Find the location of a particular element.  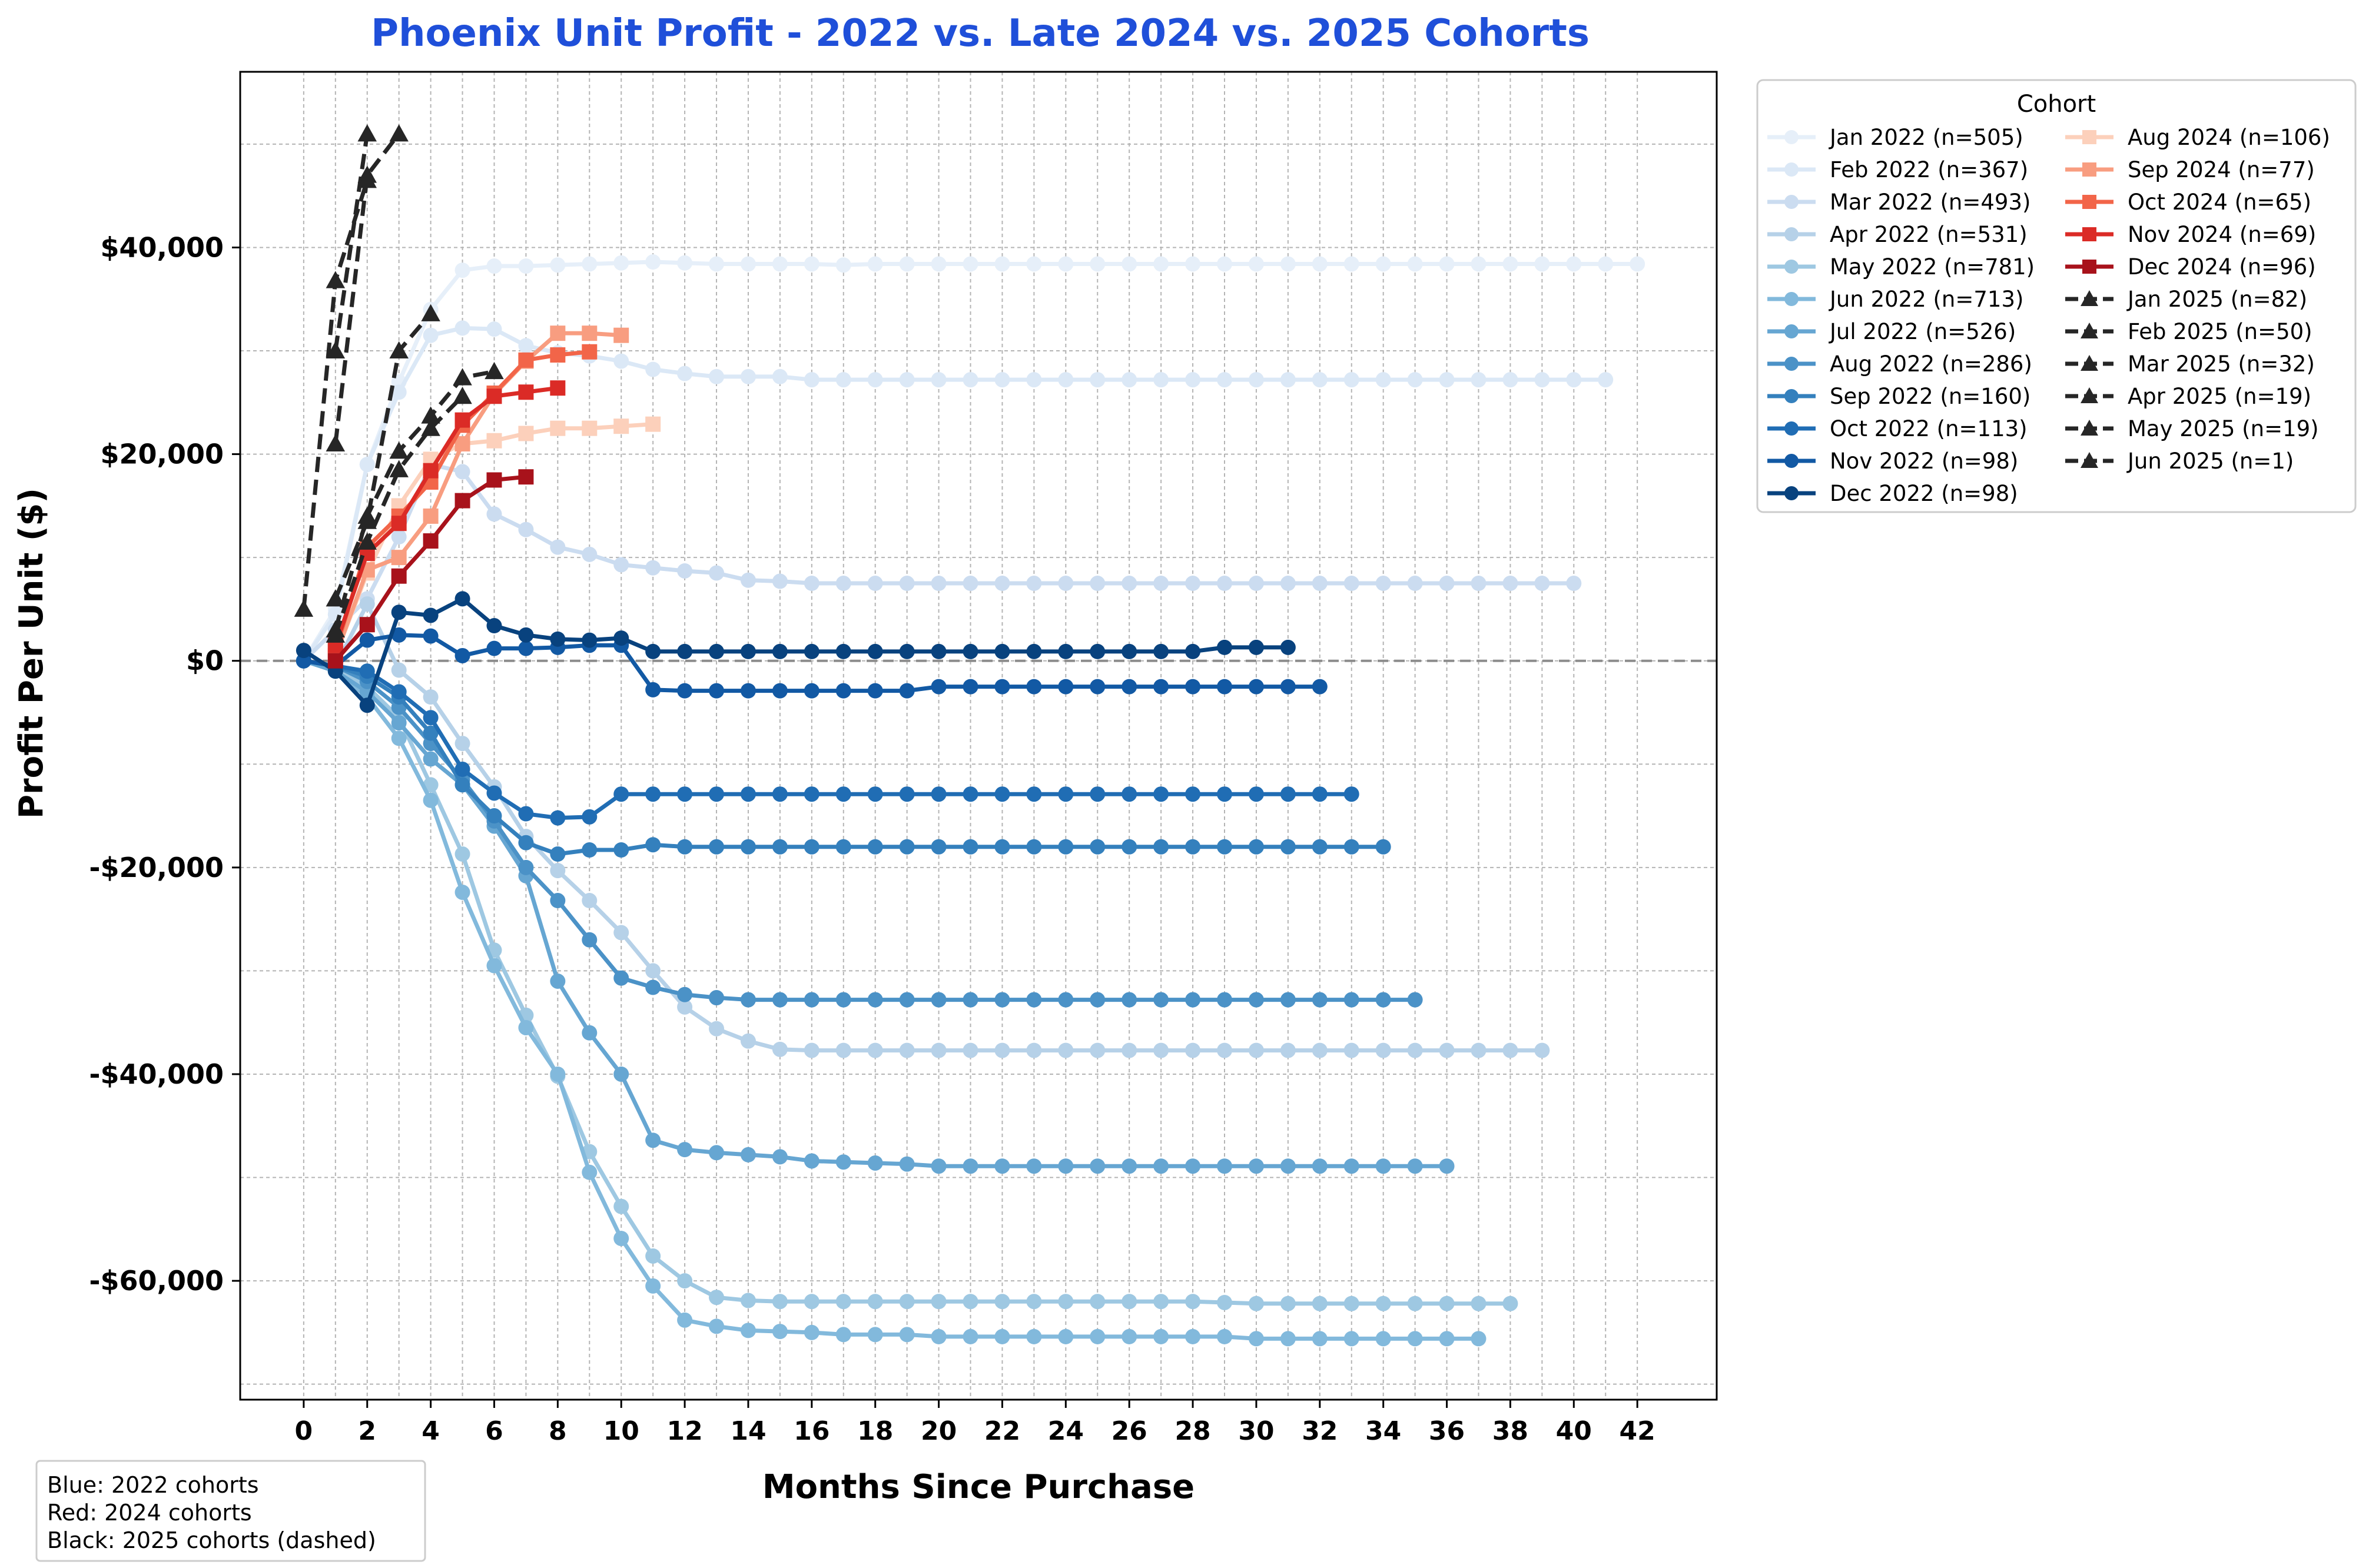

legend-item: Nov 2022 (n=98) is located at coordinates (1892, 461).